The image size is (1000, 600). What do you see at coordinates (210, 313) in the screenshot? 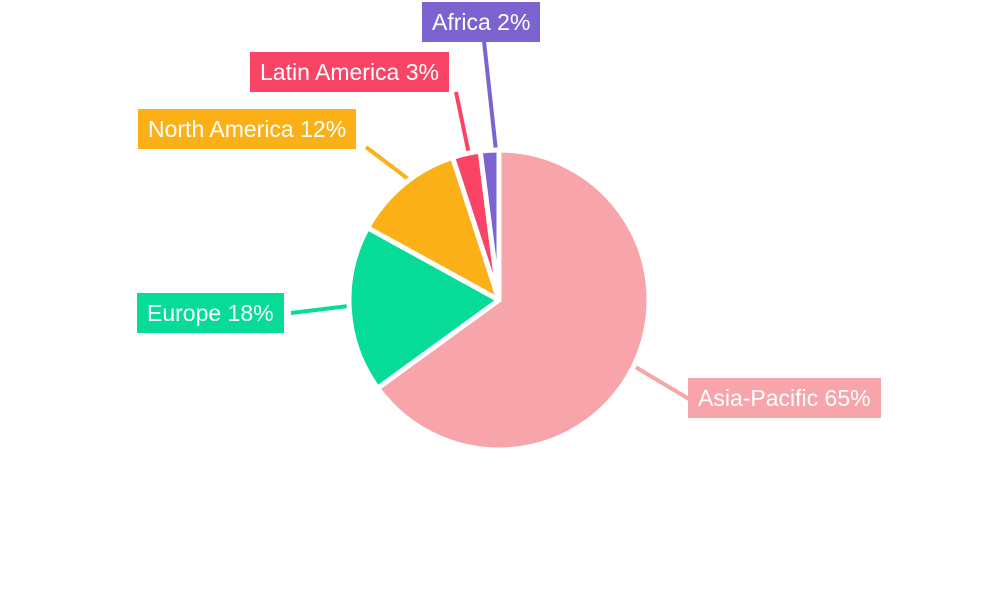
I see `callout-label-europe: Europe 18%` at bounding box center [210, 313].